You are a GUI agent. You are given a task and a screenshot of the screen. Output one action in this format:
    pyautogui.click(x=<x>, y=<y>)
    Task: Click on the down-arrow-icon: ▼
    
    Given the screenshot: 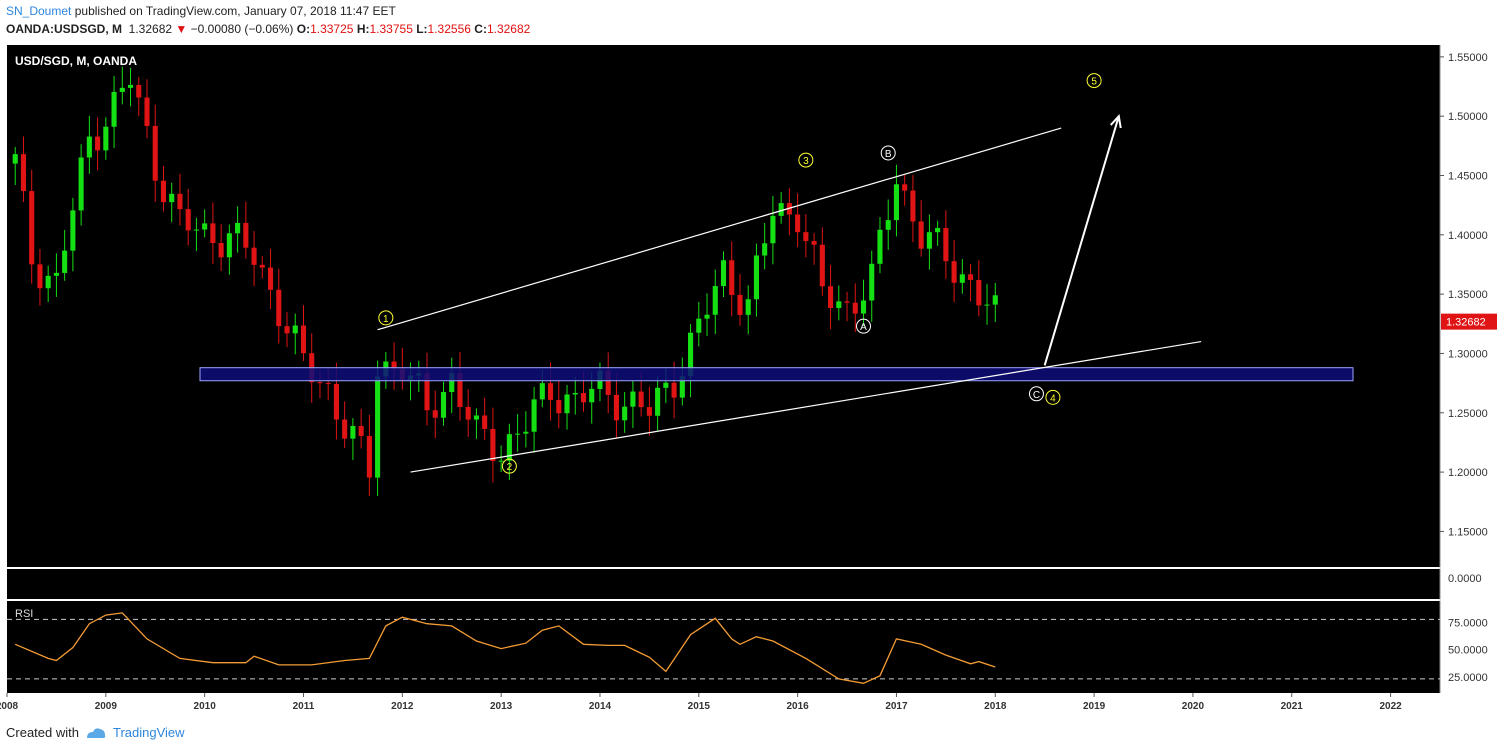 What is the action you would take?
    pyautogui.click(x=181, y=29)
    